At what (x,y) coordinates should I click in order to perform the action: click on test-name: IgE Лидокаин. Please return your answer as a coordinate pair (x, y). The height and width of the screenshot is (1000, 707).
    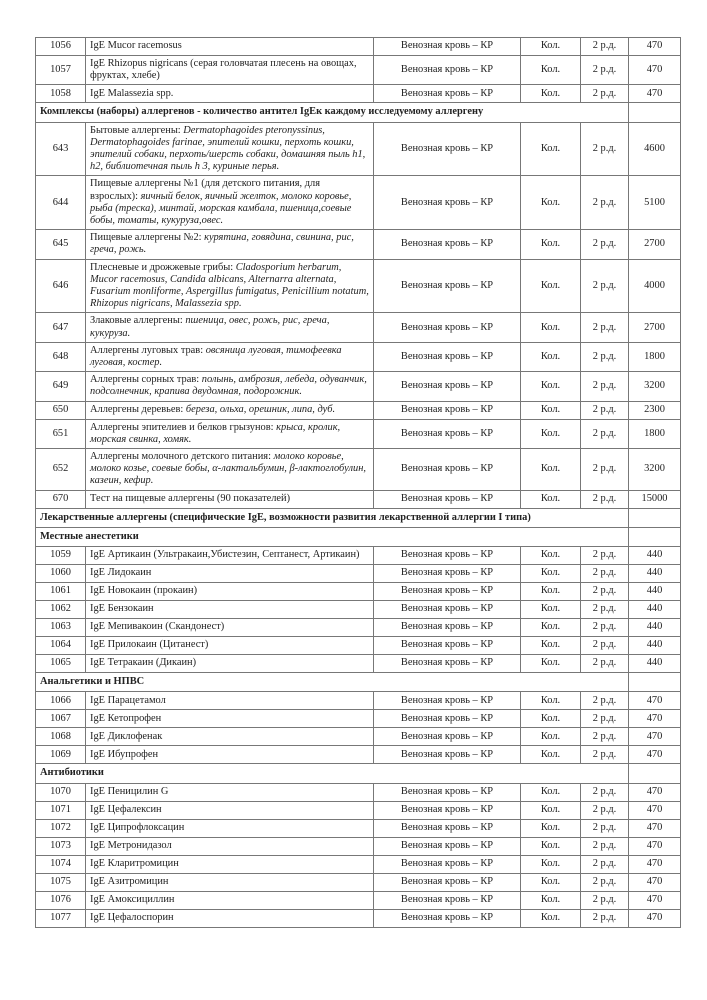
    Looking at the image, I should click on (121, 573).